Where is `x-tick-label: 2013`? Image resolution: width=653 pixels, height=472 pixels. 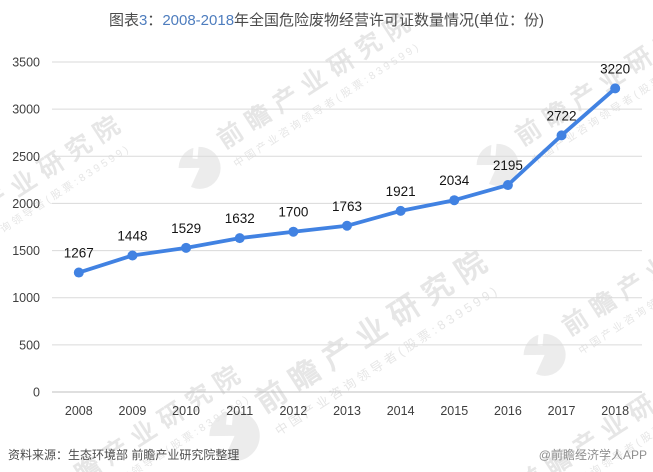 x-tick-label: 2013 is located at coordinates (347, 411).